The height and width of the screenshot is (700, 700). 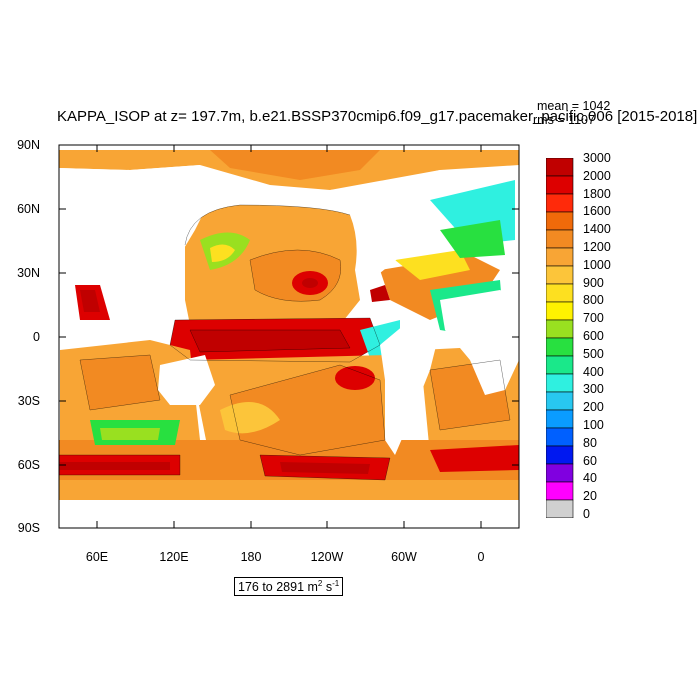 I want to click on colorbar-label: 20, so click(x=590, y=496).